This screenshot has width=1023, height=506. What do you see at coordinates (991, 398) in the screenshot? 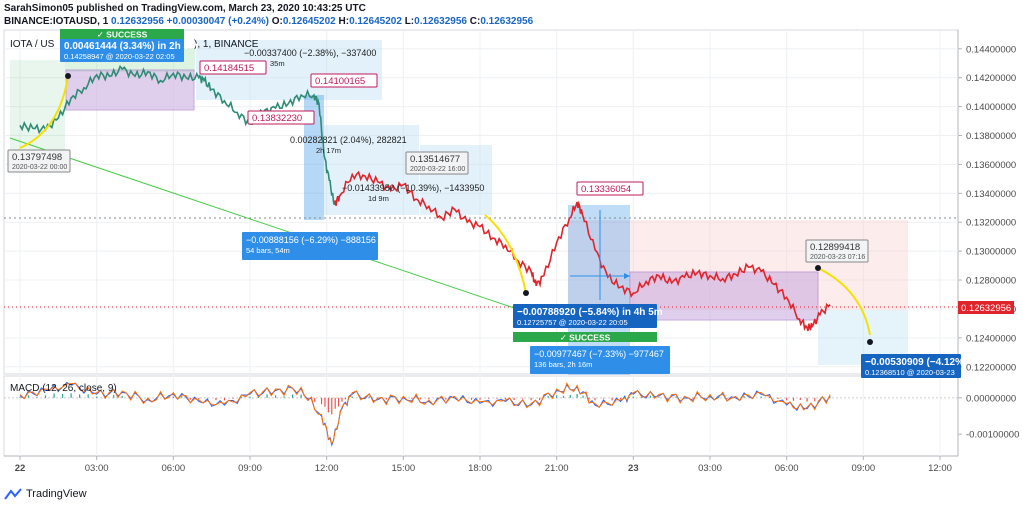
I see `macd-tick-label: 0.00000000` at bounding box center [991, 398].